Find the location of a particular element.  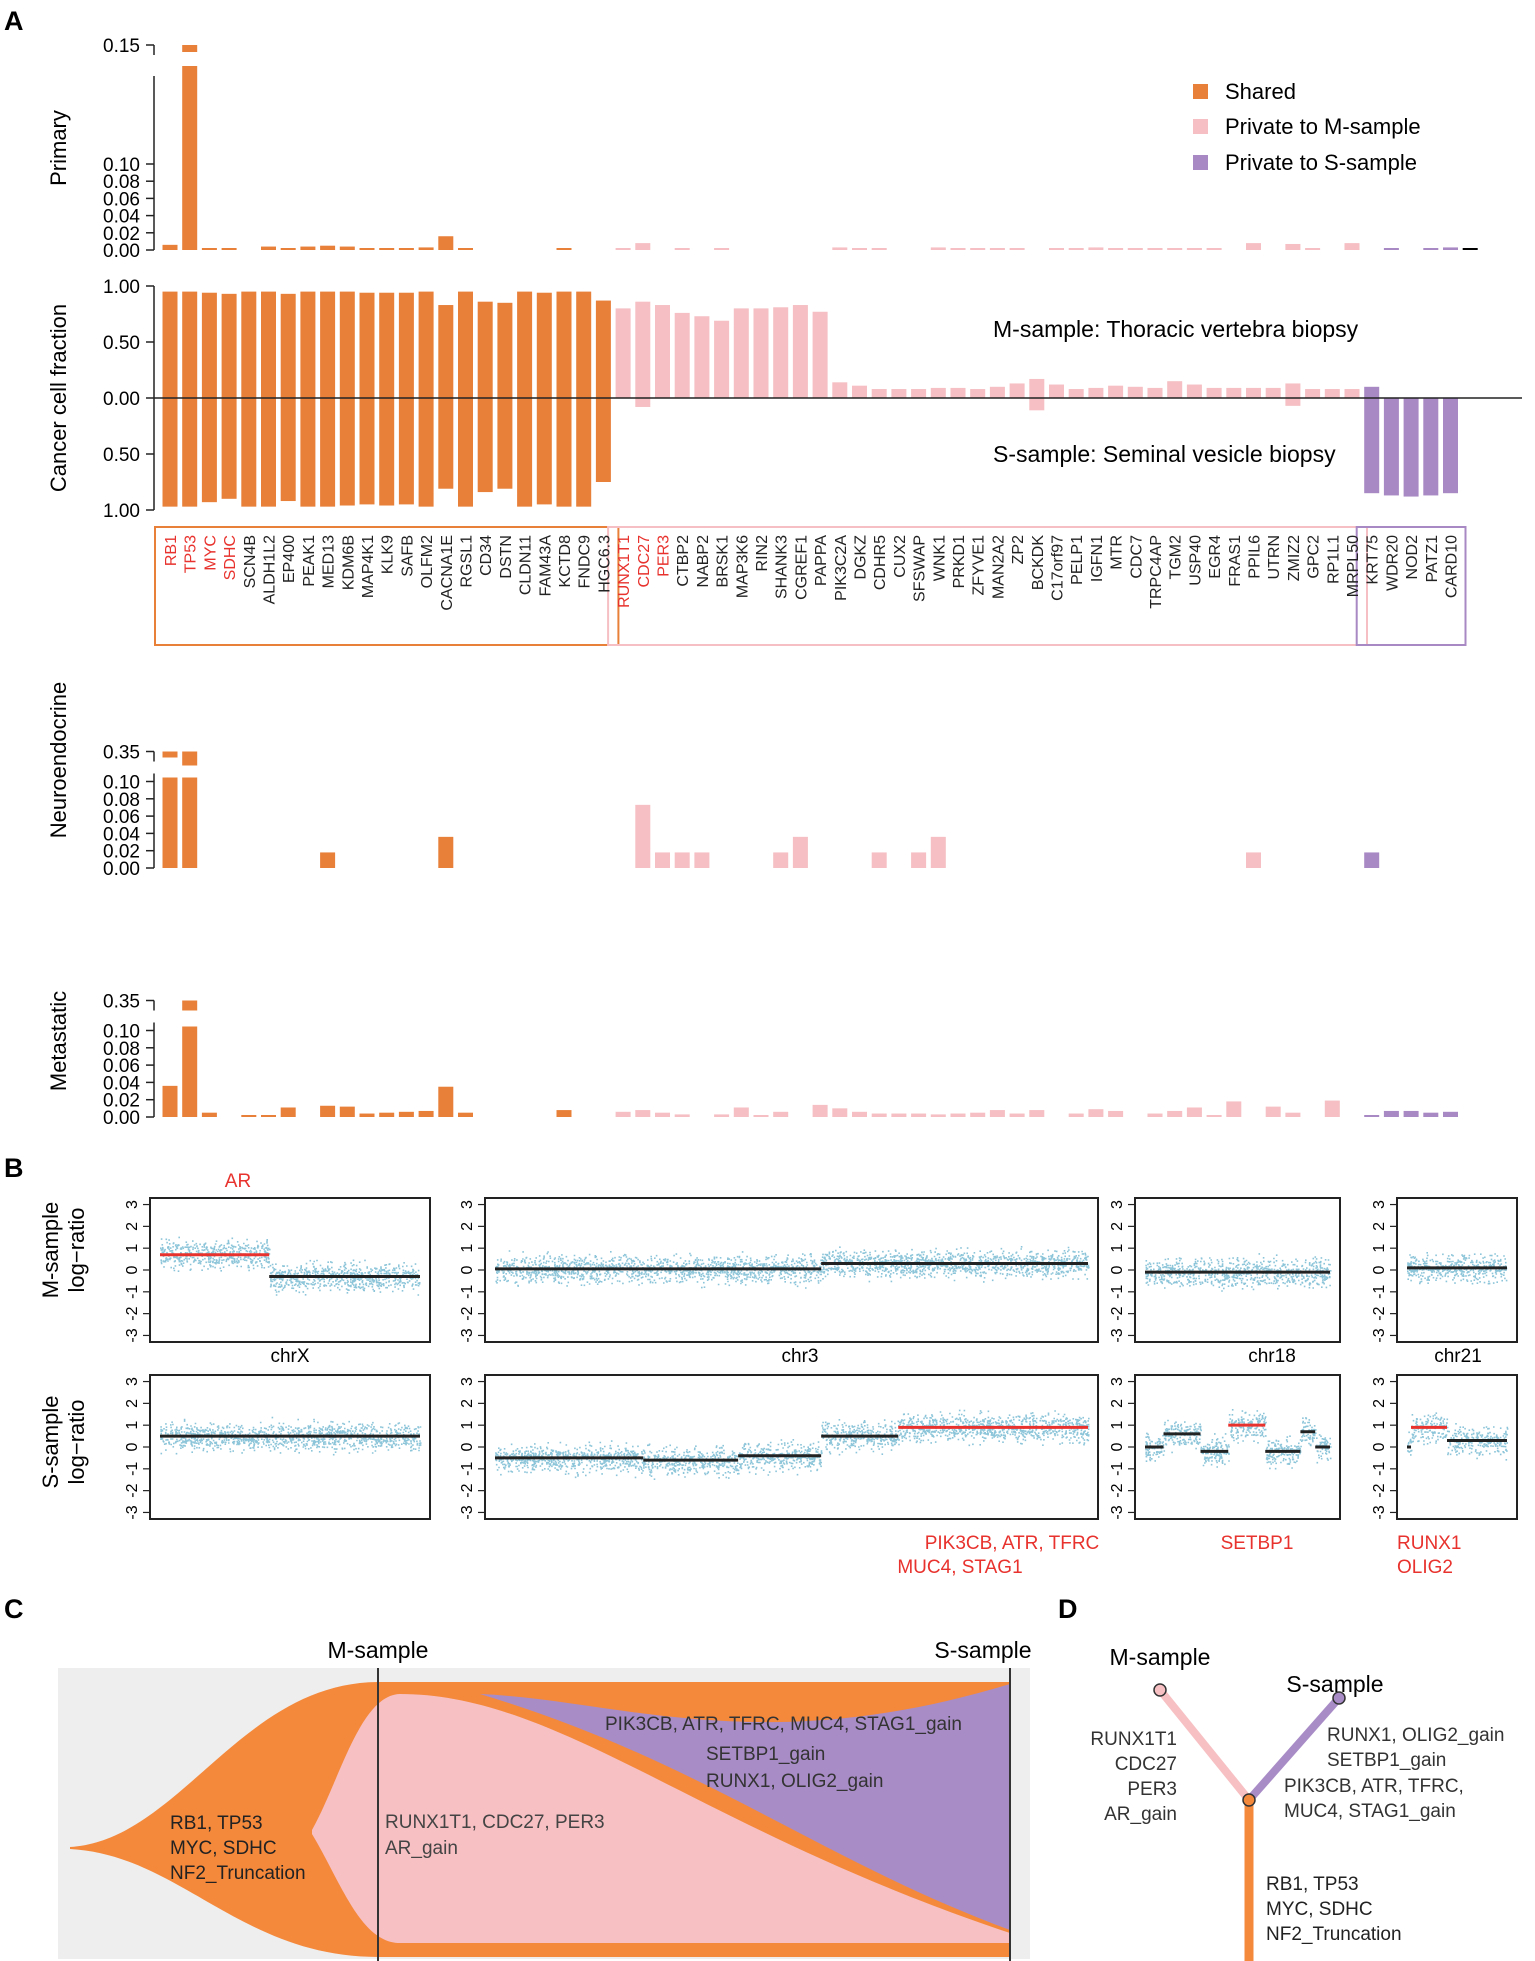

gene-label: SFSWAP is located at coordinates (920, 568).